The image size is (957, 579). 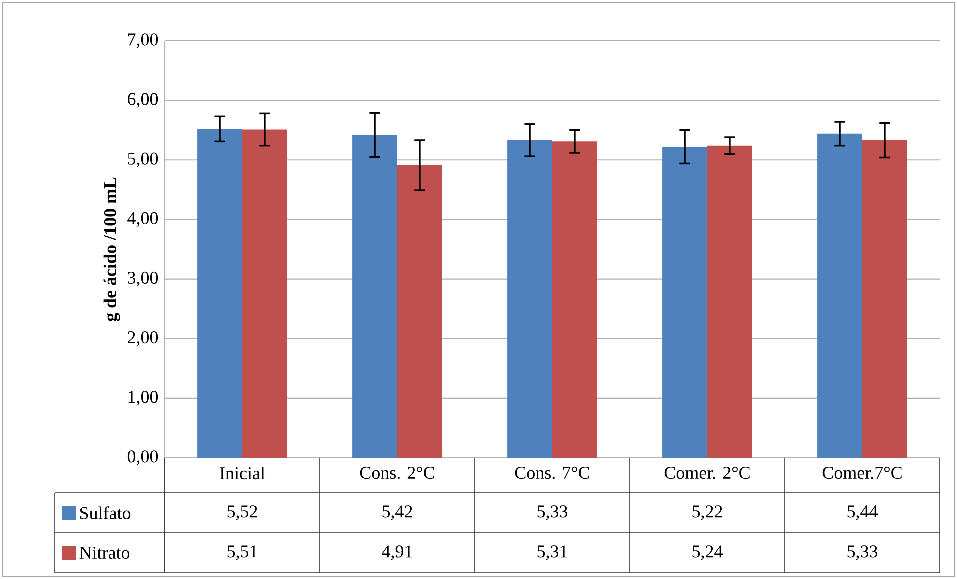 What do you see at coordinates (143, 398) in the screenshot?
I see `y-tick-label: 1,00` at bounding box center [143, 398].